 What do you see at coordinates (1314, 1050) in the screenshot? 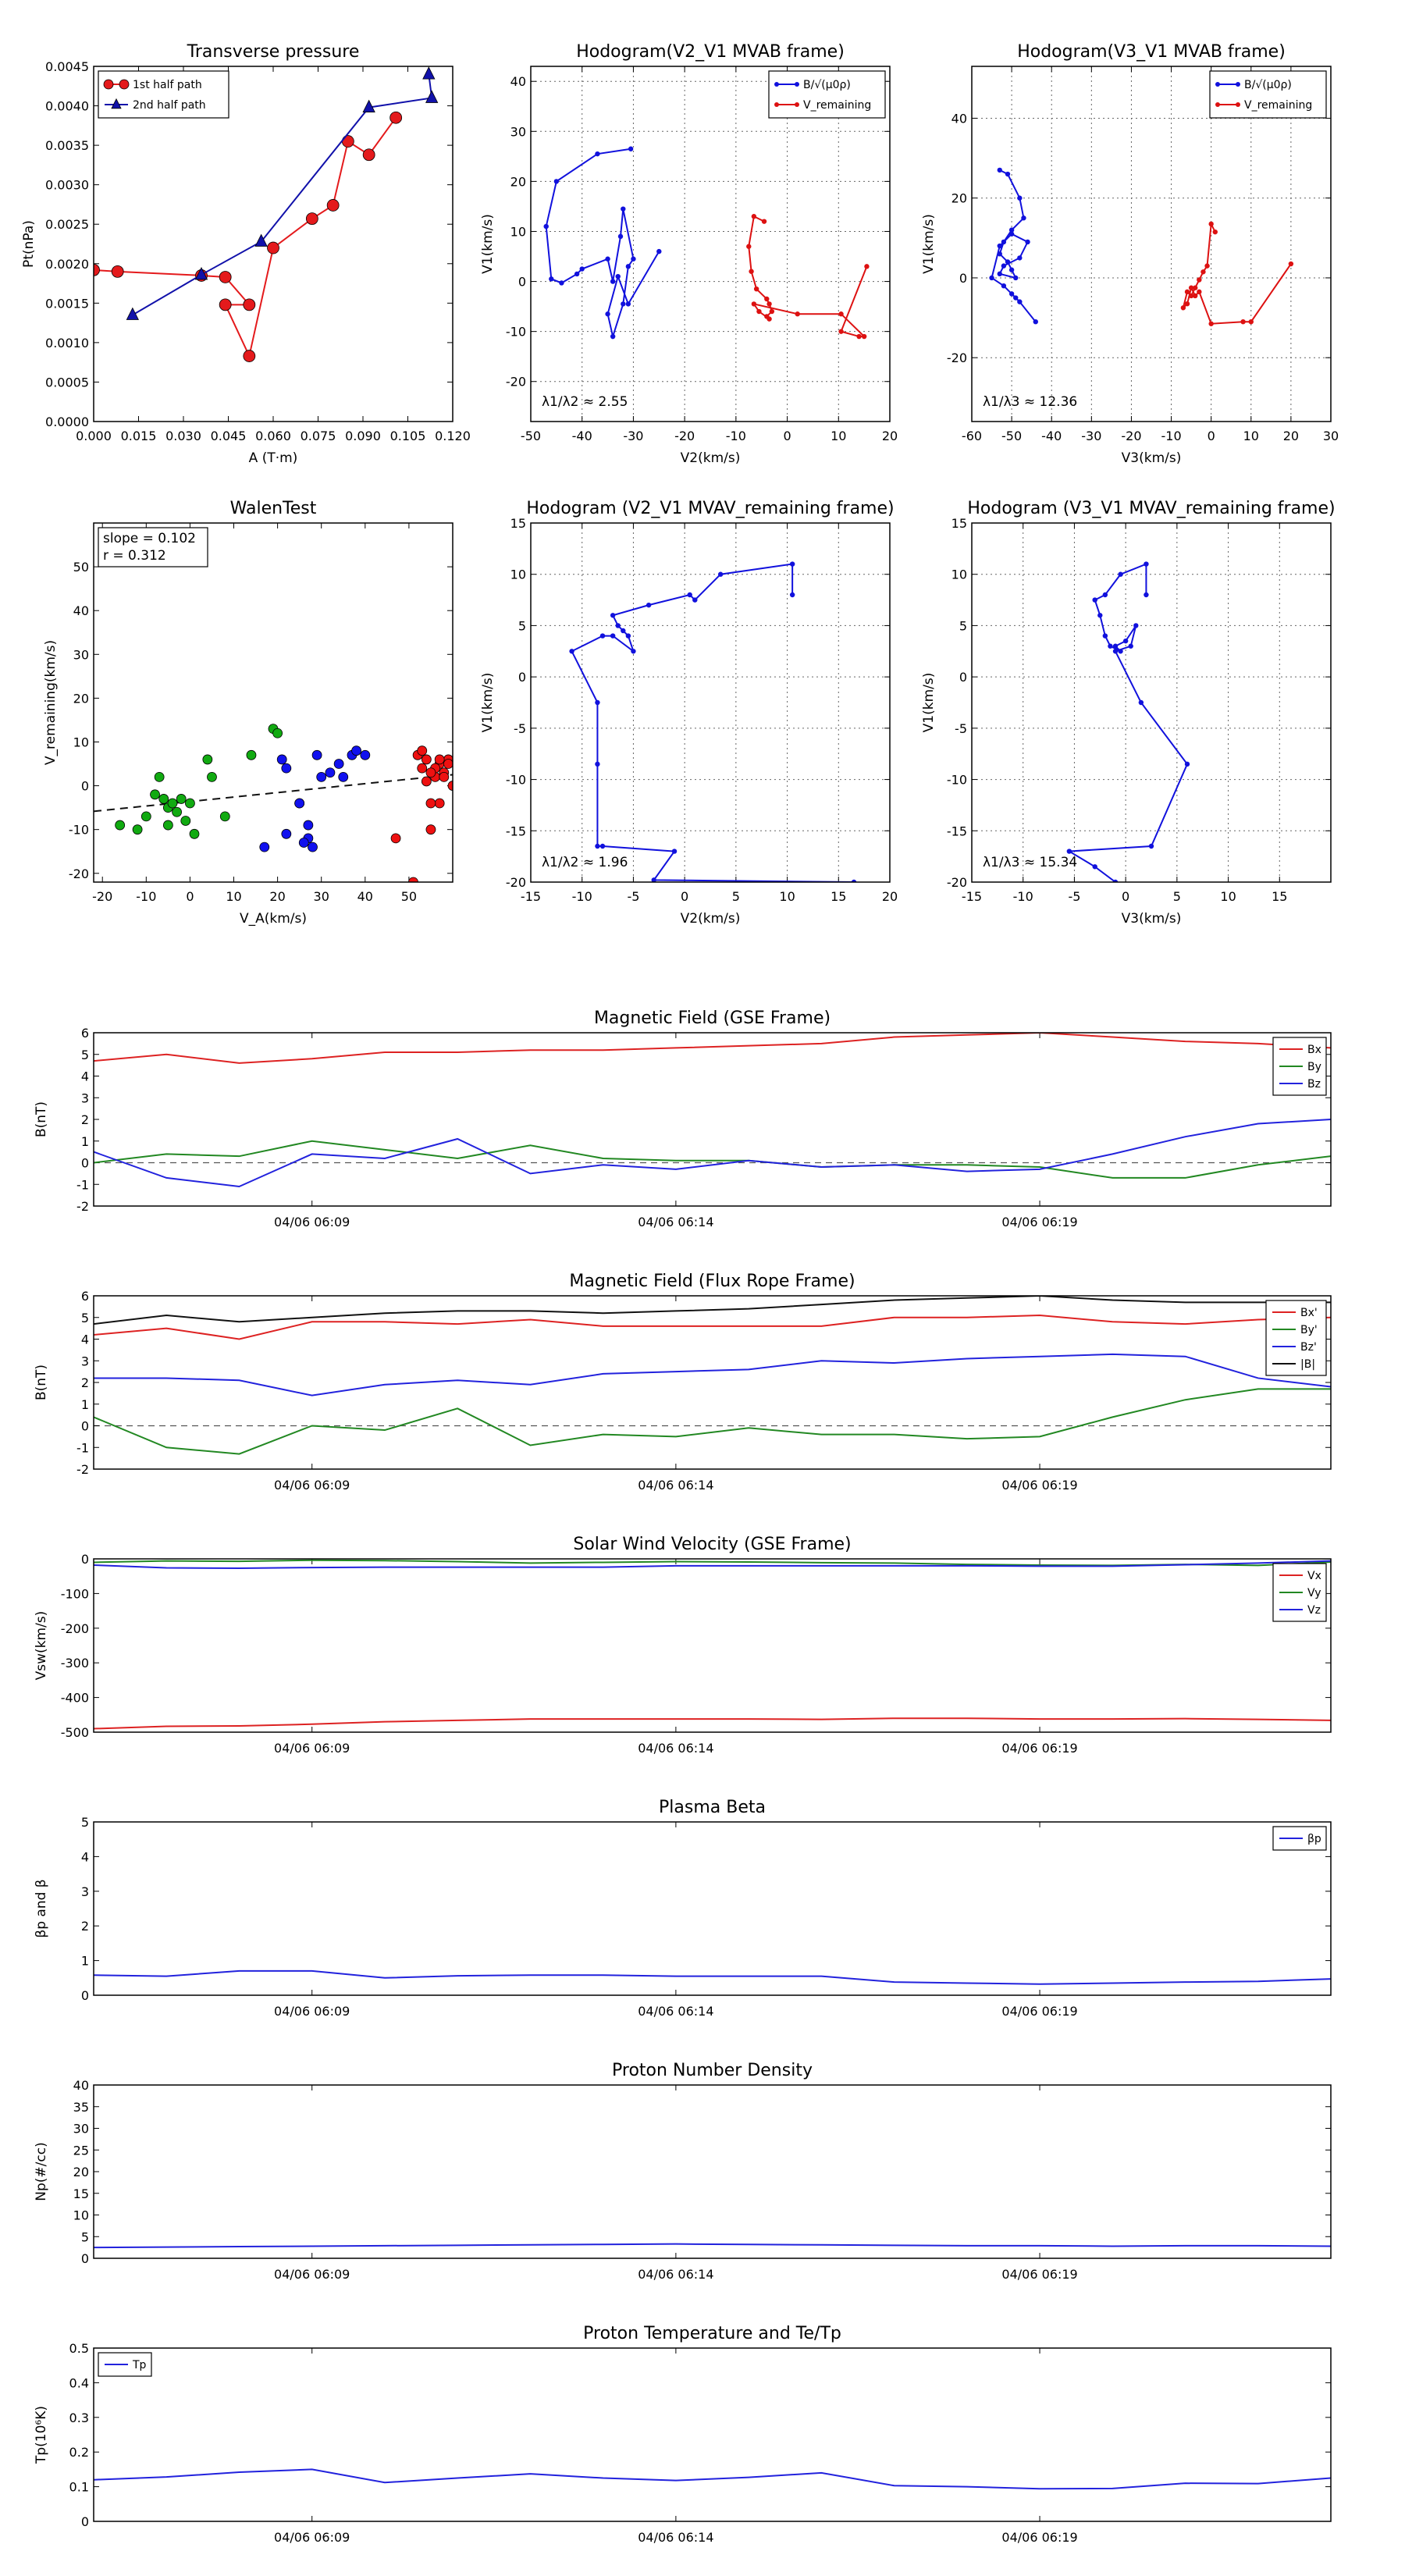
I see `legend-label: Bx` at bounding box center [1314, 1050].